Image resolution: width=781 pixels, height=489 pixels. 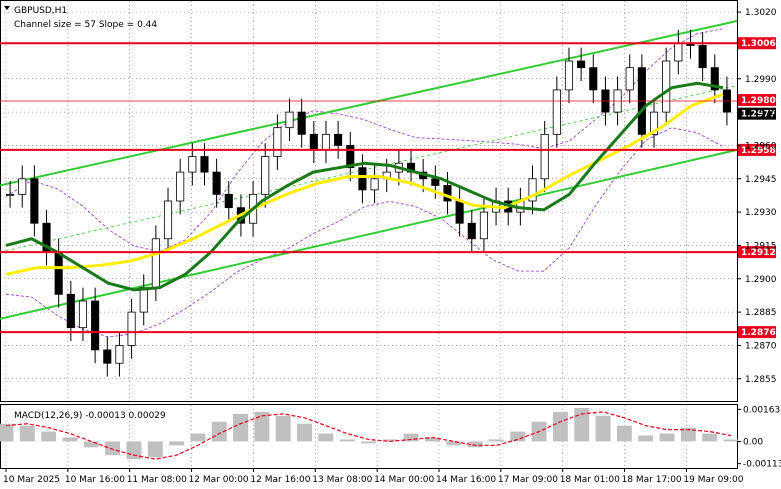 I want to click on x-tick-label: 10 Mar 16:00, so click(x=95, y=480).